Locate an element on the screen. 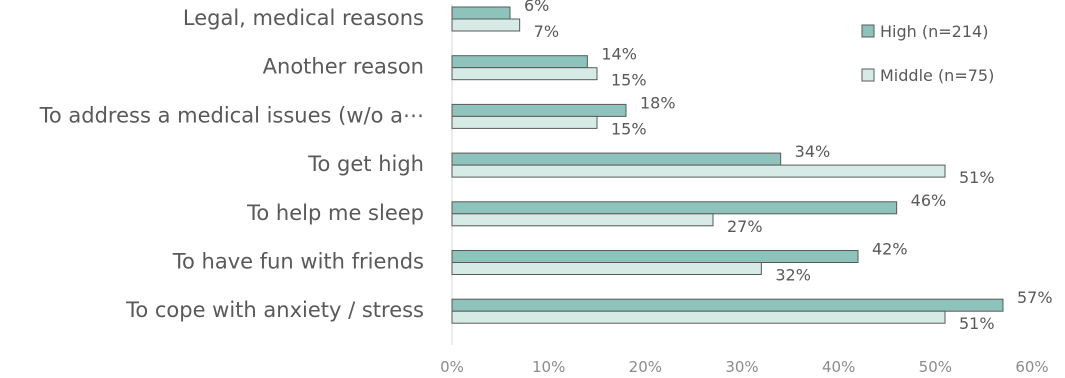  category-label: To cope with anxiety / stress is located at coordinates (274, 310).